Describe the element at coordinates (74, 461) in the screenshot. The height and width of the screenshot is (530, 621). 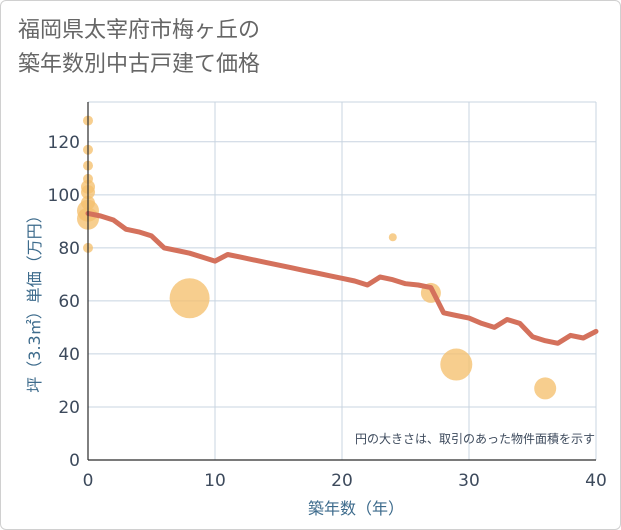
I see `y-tick-label: 0` at that location.